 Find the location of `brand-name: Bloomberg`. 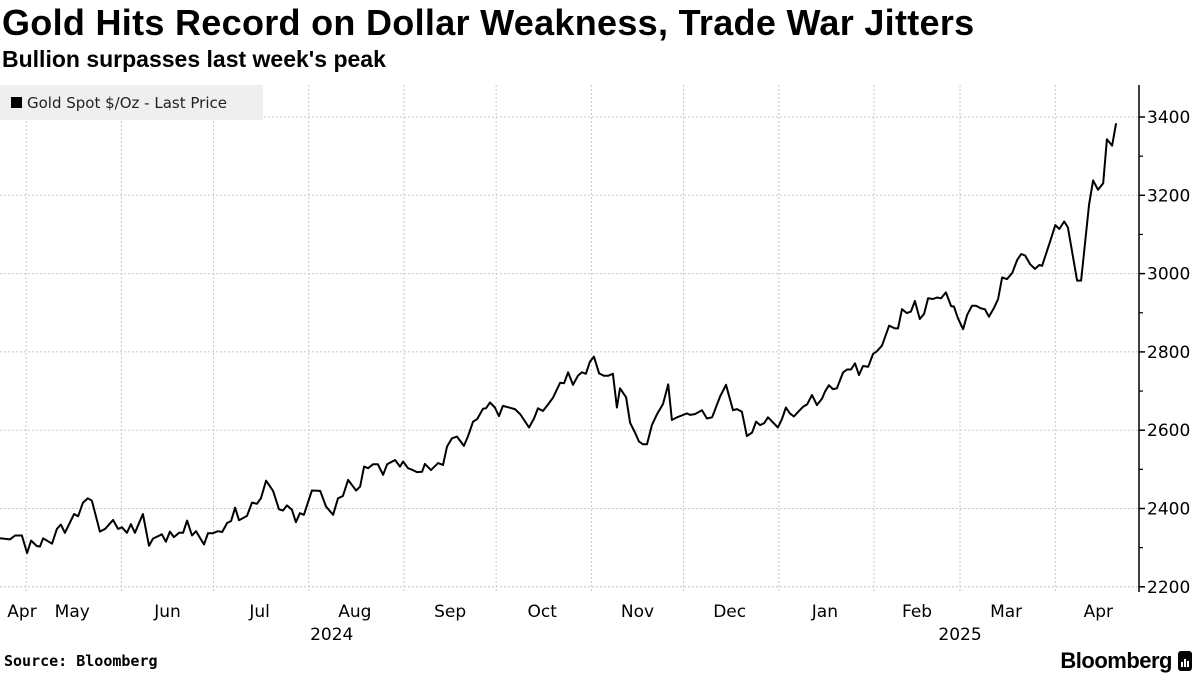

brand-name: Bloomberg is located at coordinates (1116, 660).